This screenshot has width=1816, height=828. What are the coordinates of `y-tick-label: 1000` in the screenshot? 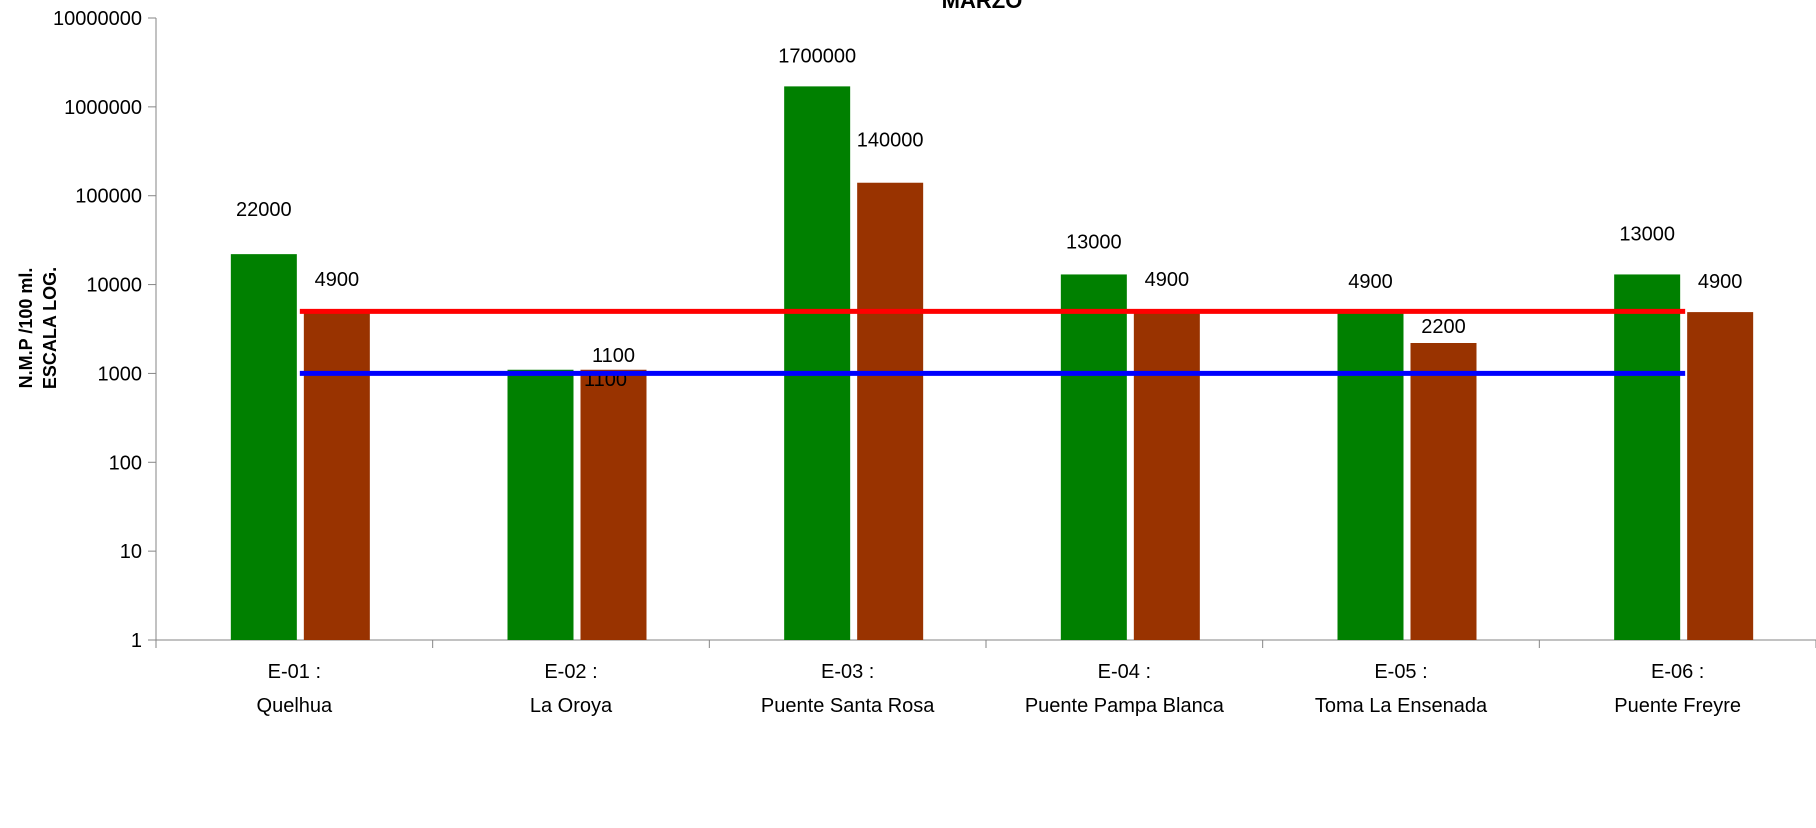 It's located at (120, 374).